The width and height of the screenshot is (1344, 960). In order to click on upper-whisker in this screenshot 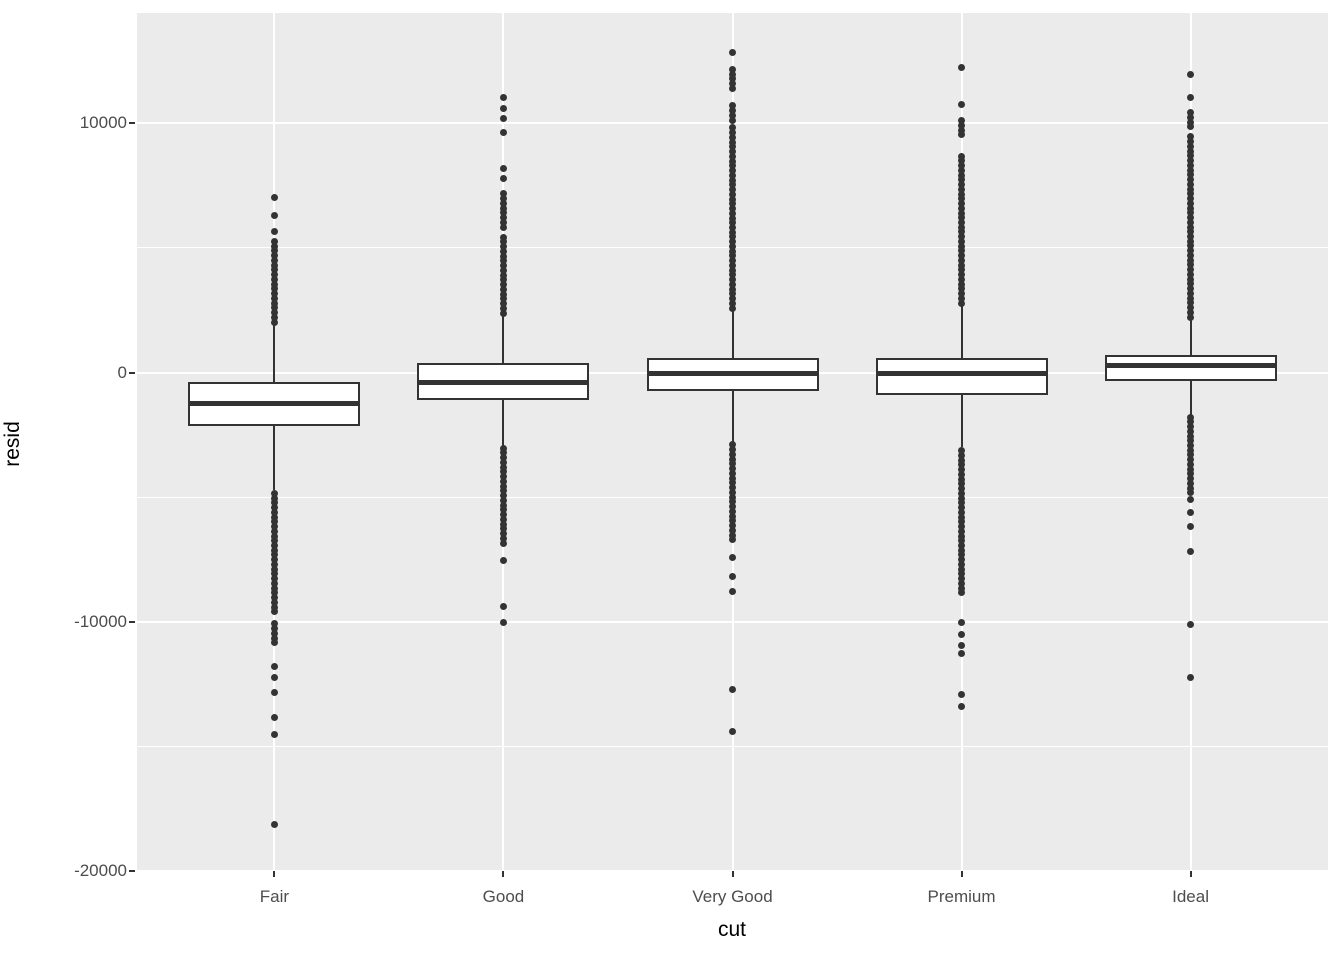, I will do `click(961, 330)`.